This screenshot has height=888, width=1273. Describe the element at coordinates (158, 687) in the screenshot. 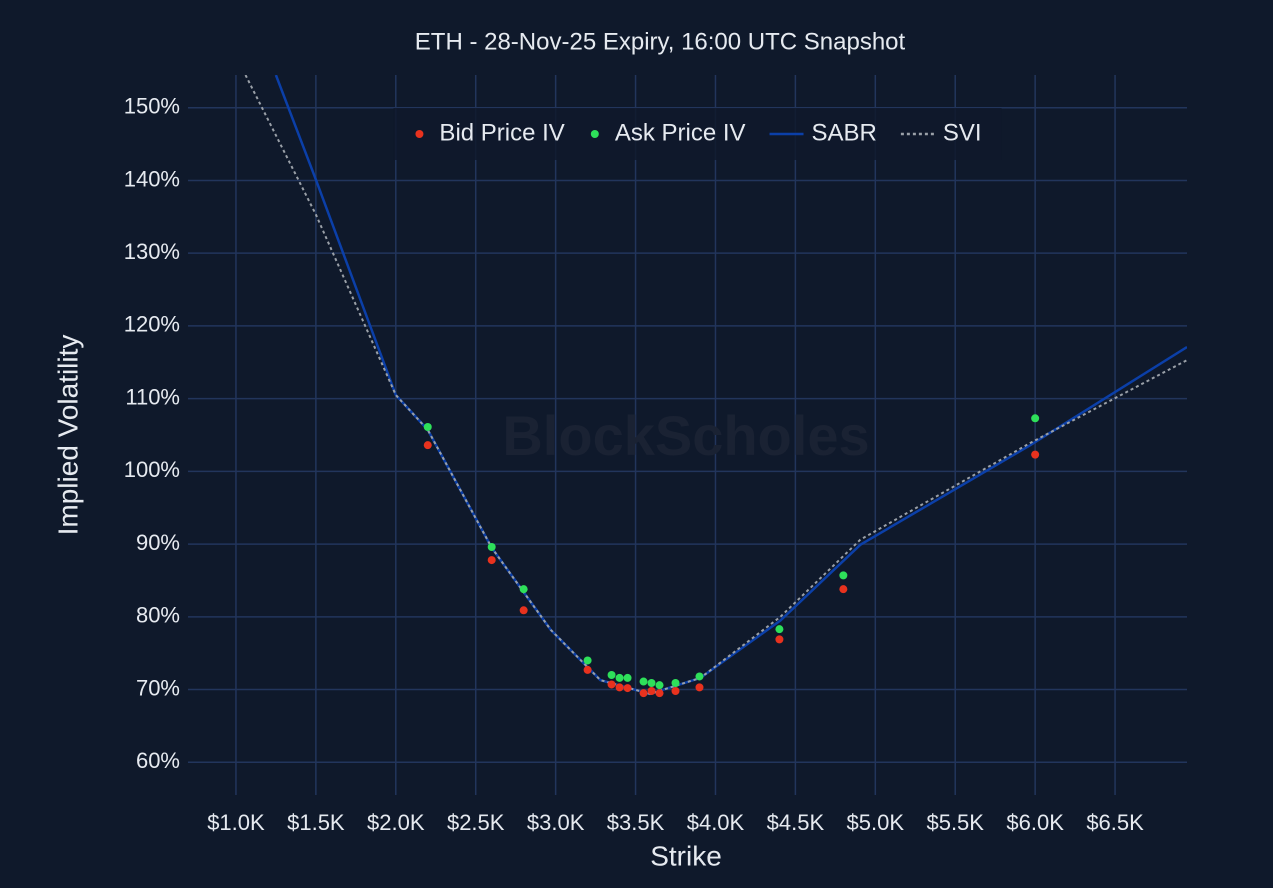

I see `y-tick-label: 70%` at that location.